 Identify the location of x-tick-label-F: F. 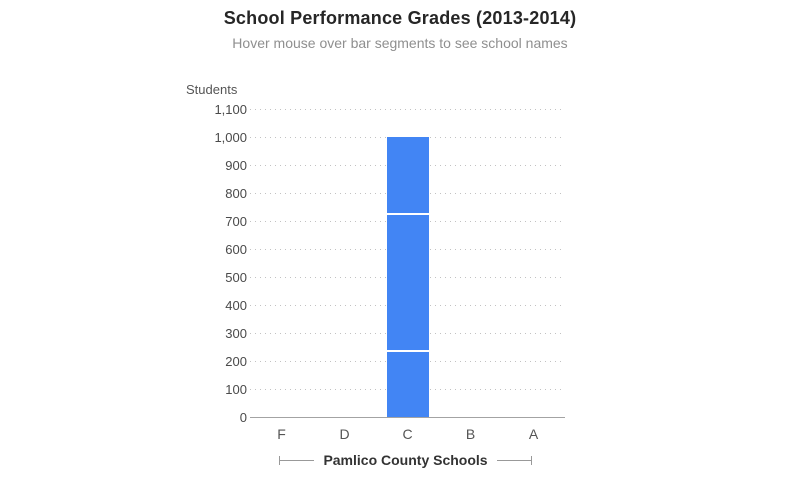
(281, 434).